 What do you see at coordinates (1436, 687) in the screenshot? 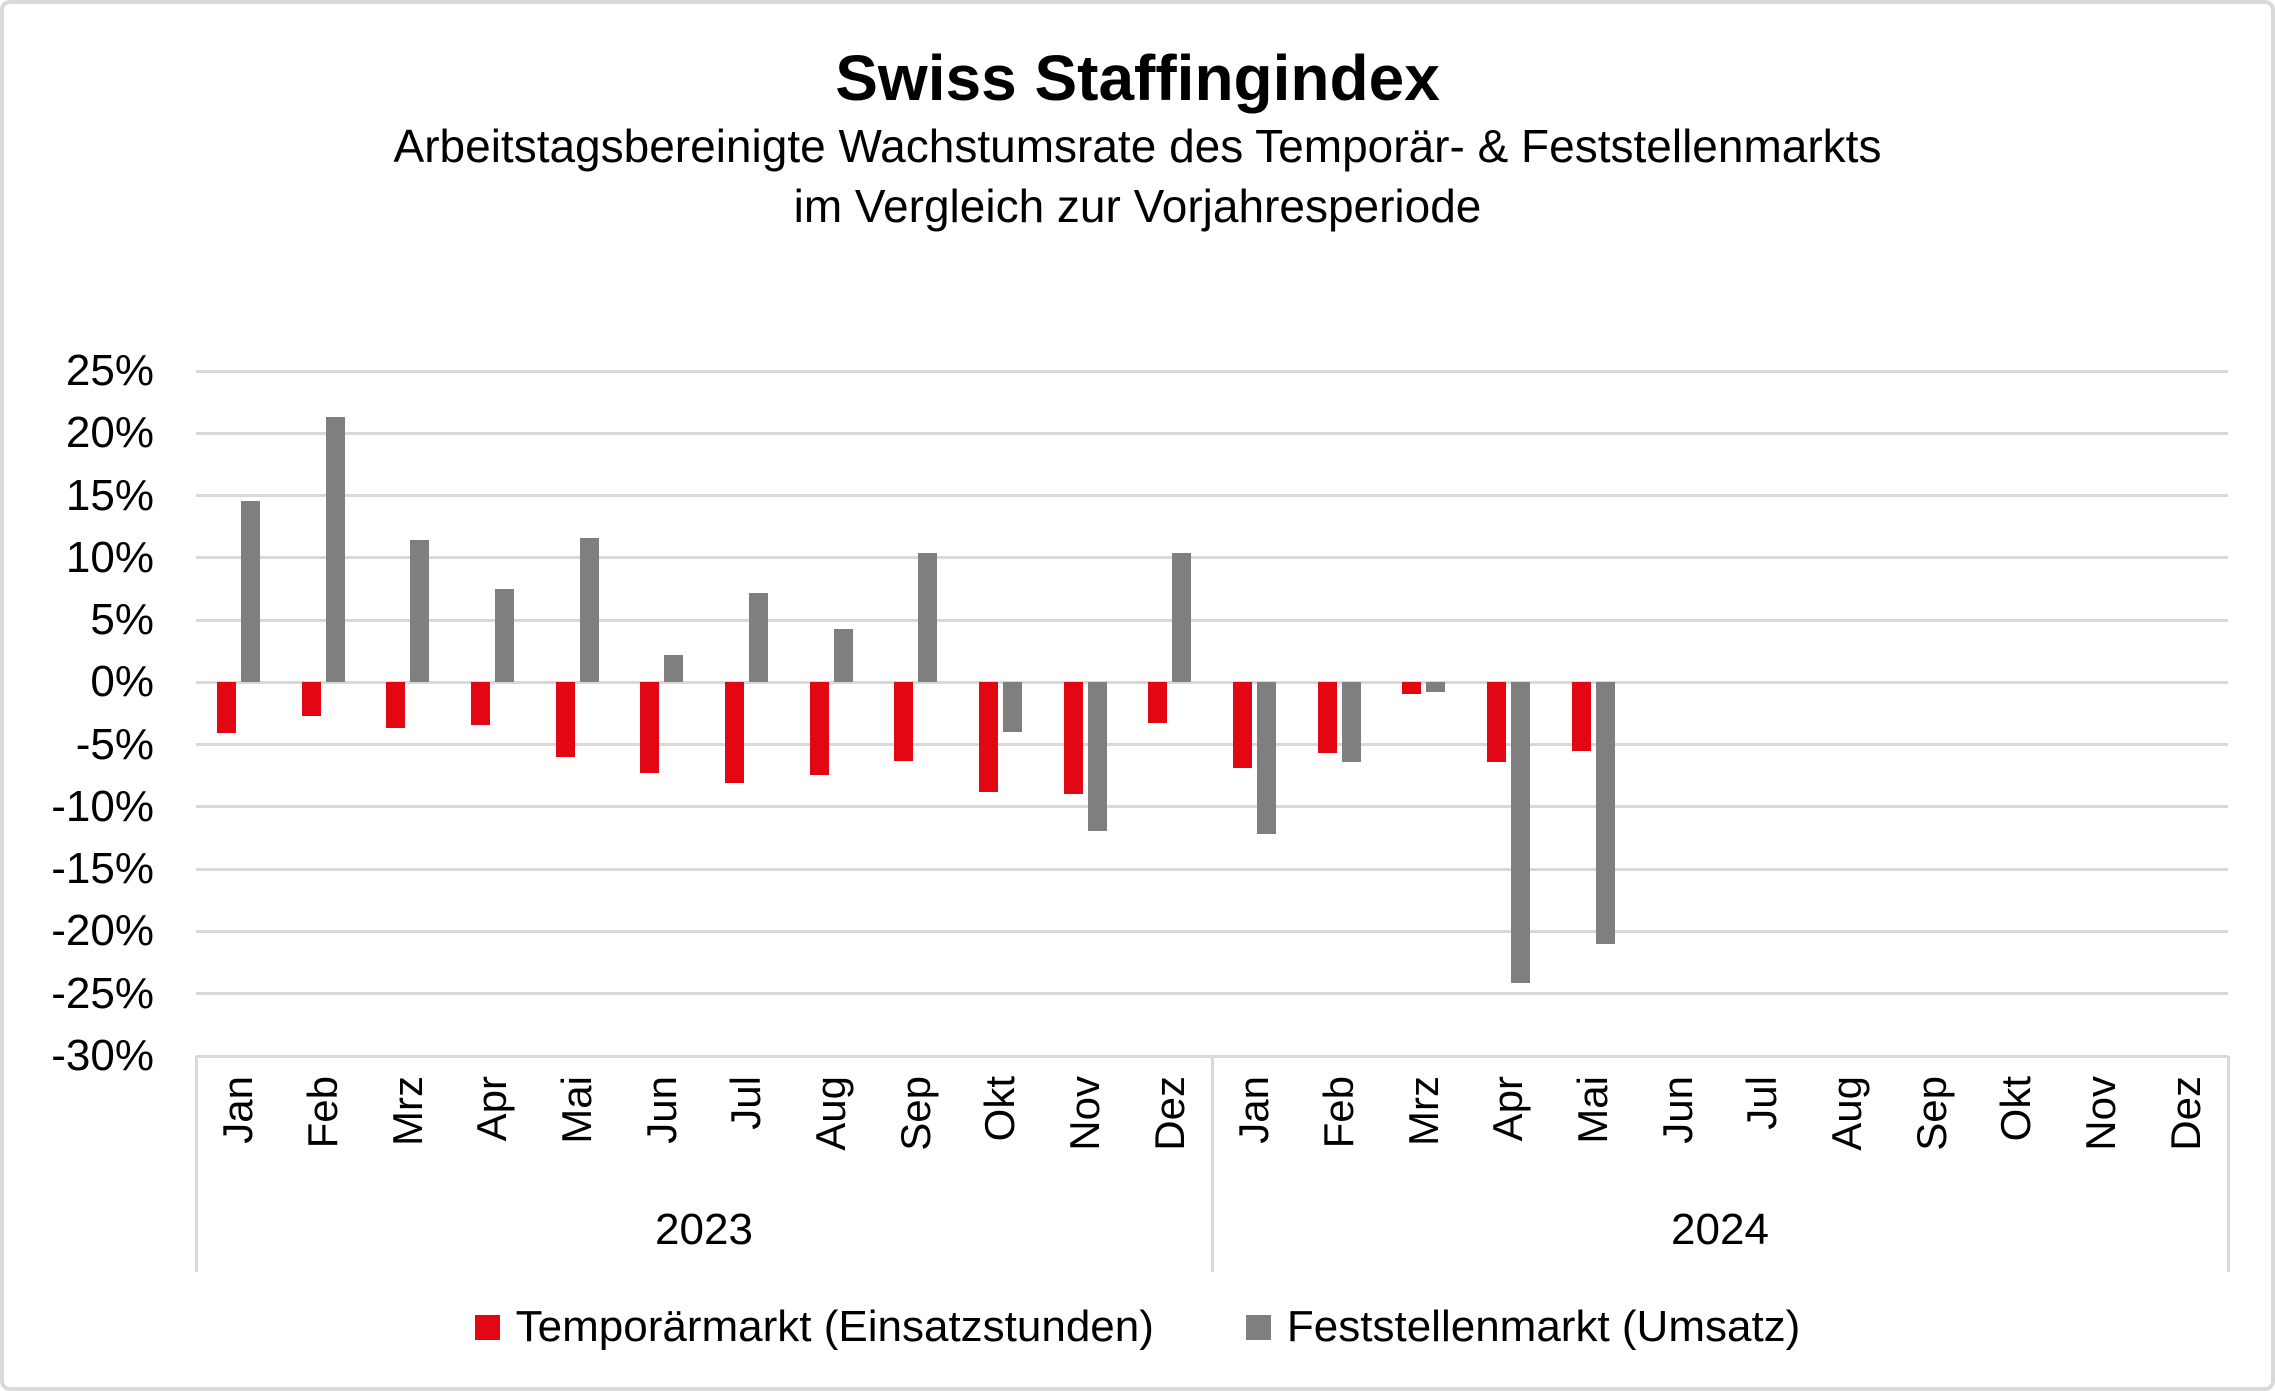
I see `bar-feststellenmarkt-2024-Mrz` at bounding box center [1436, 687].